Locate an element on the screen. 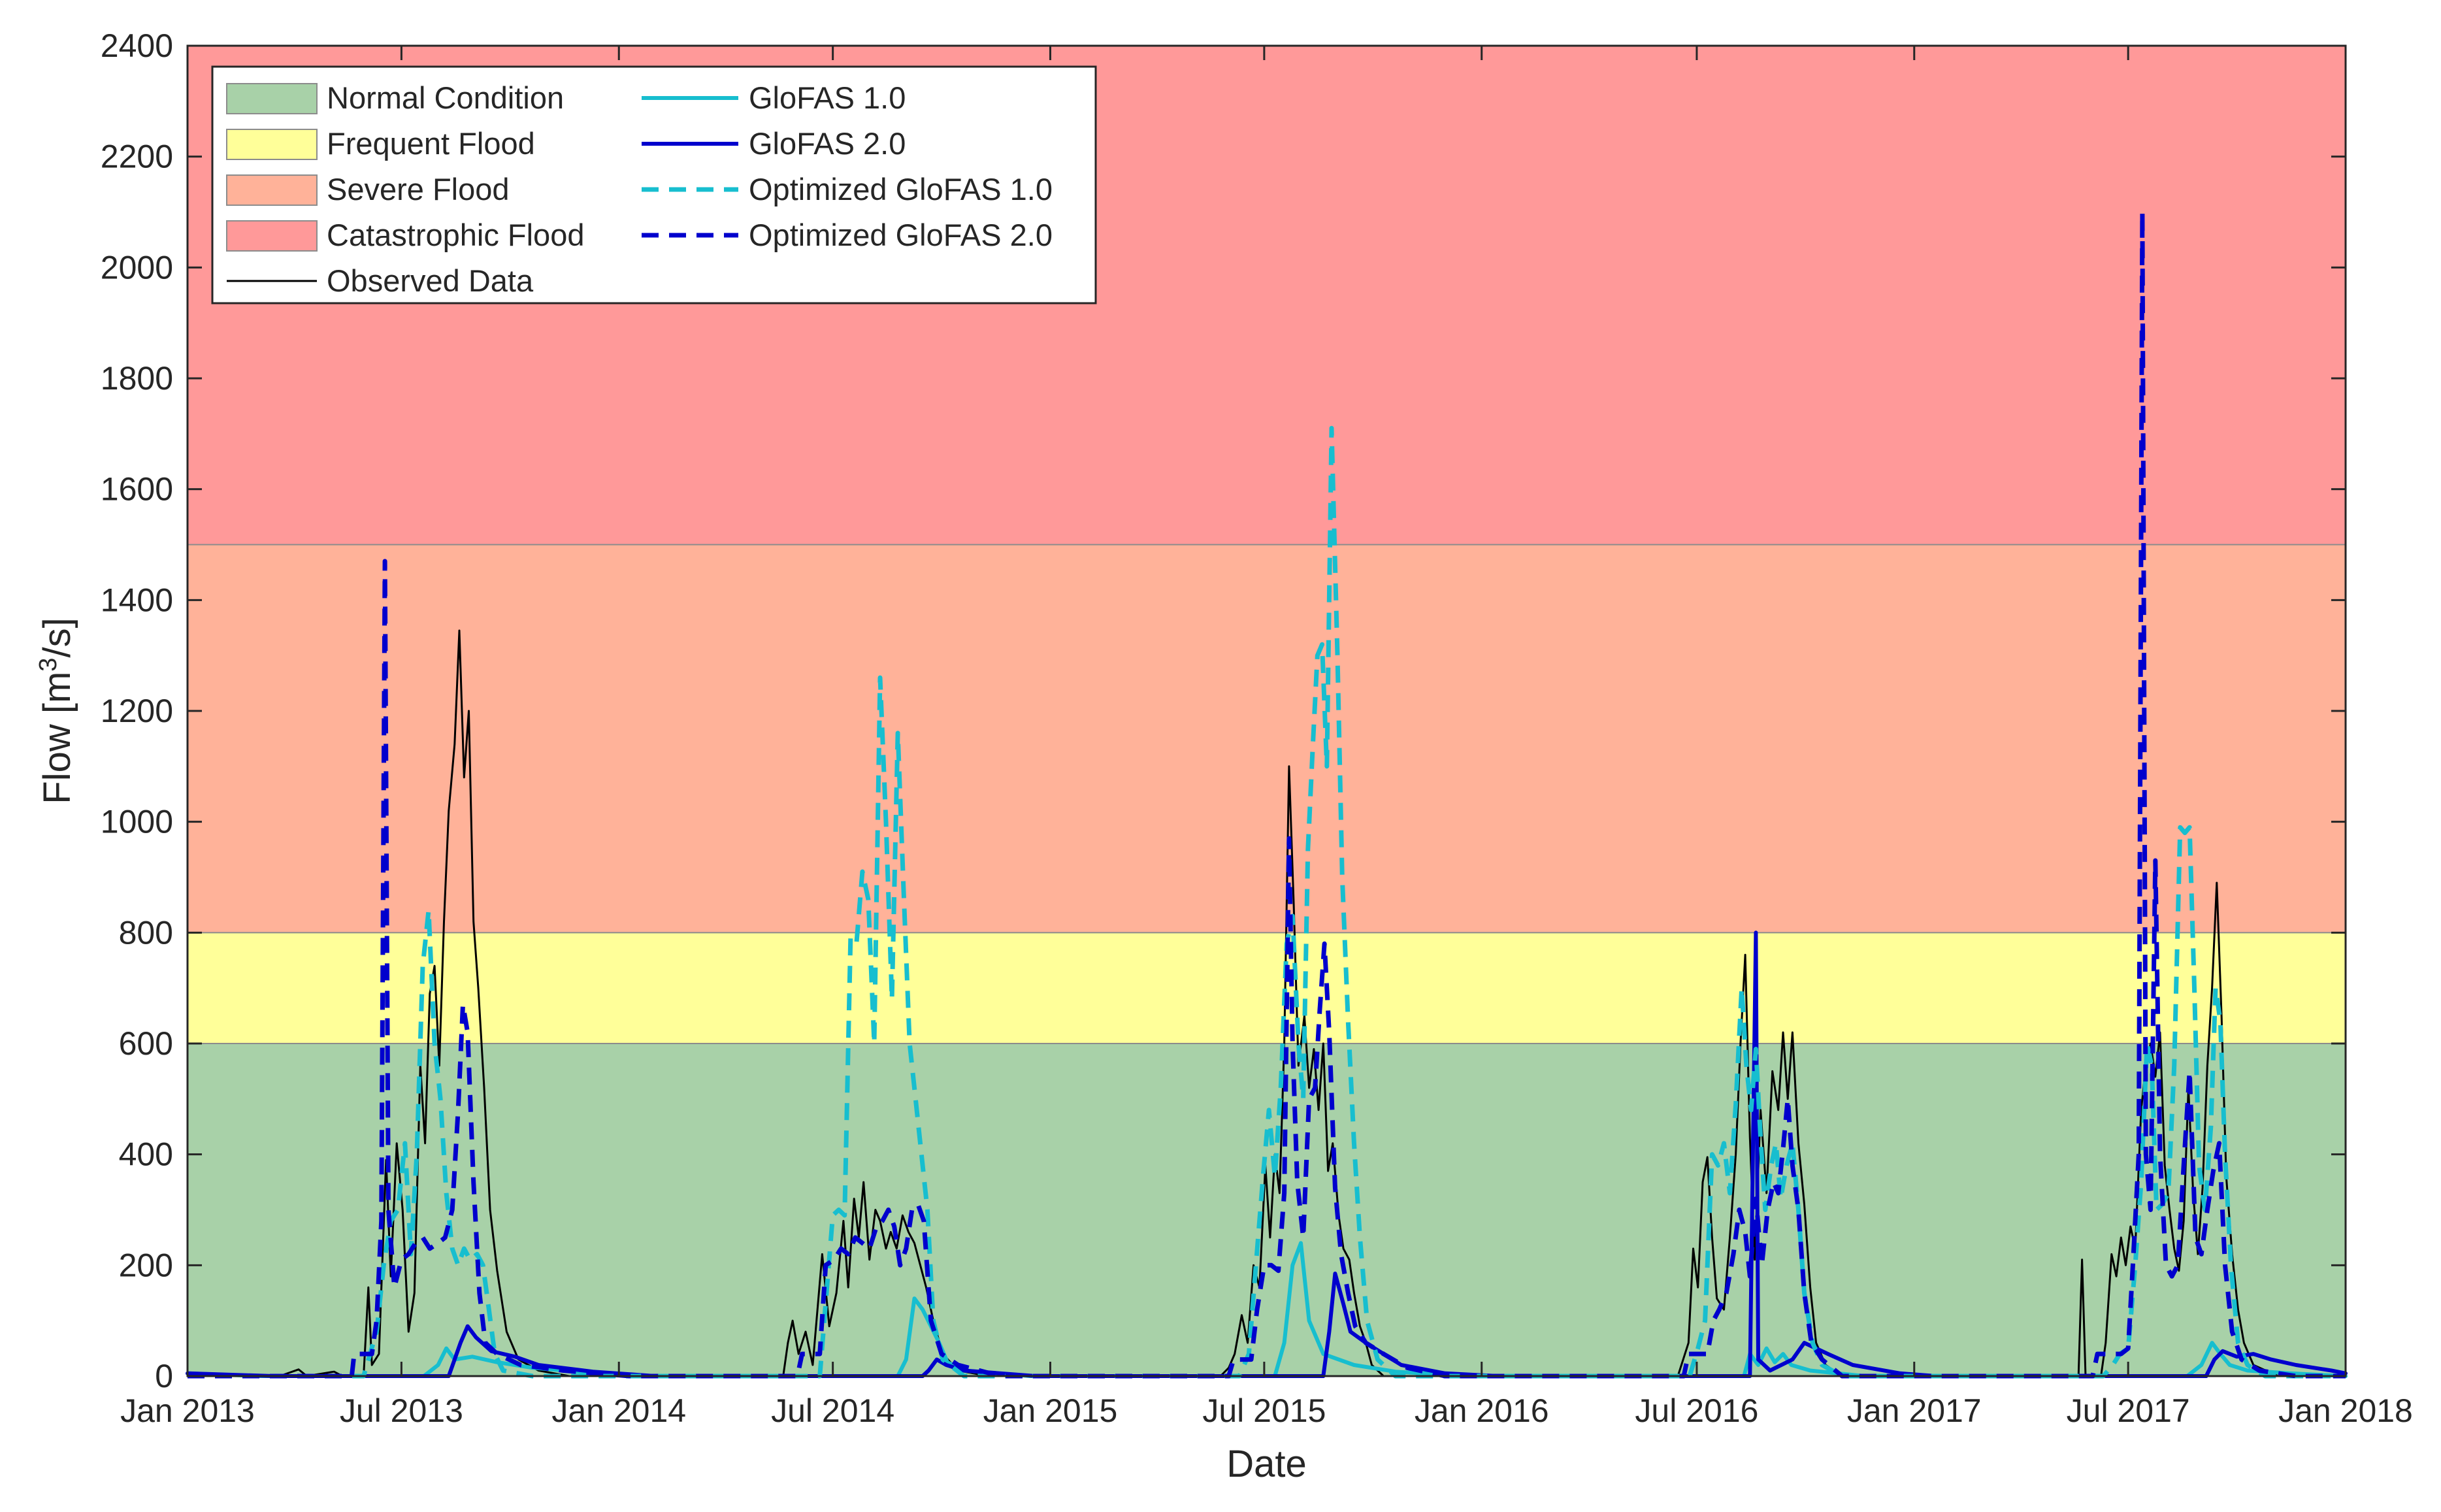 Image resolution: width=2441 pixels, height=1512 pixels. legend-swatch-catastrophic-flood is located at coordinates (272, 236).